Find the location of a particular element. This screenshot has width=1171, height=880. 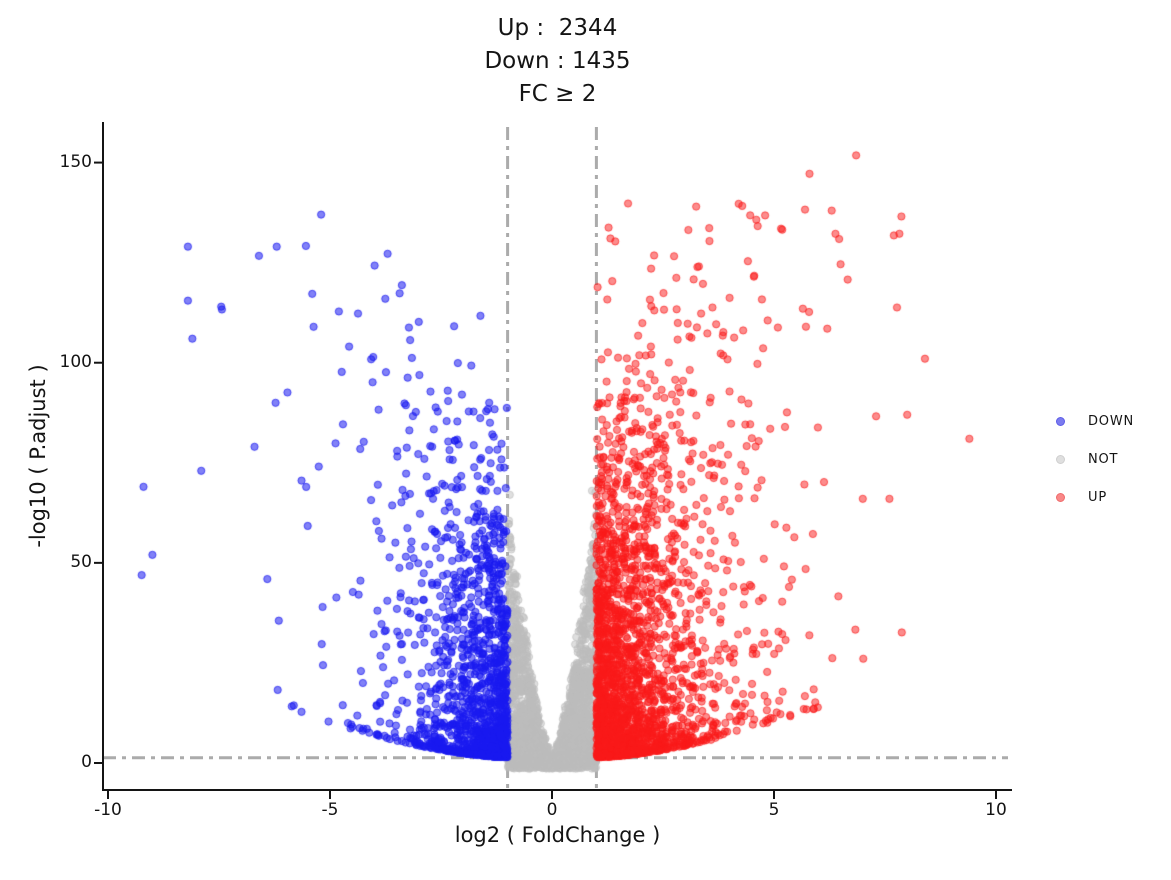

legend-item-down: DOWN is located at coordinates (1095, 421).